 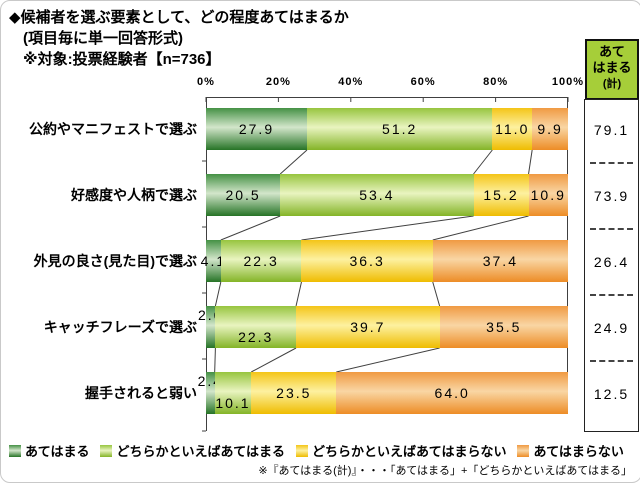 I want to click on summary-header-line: (計), so click(x=612, y=84).